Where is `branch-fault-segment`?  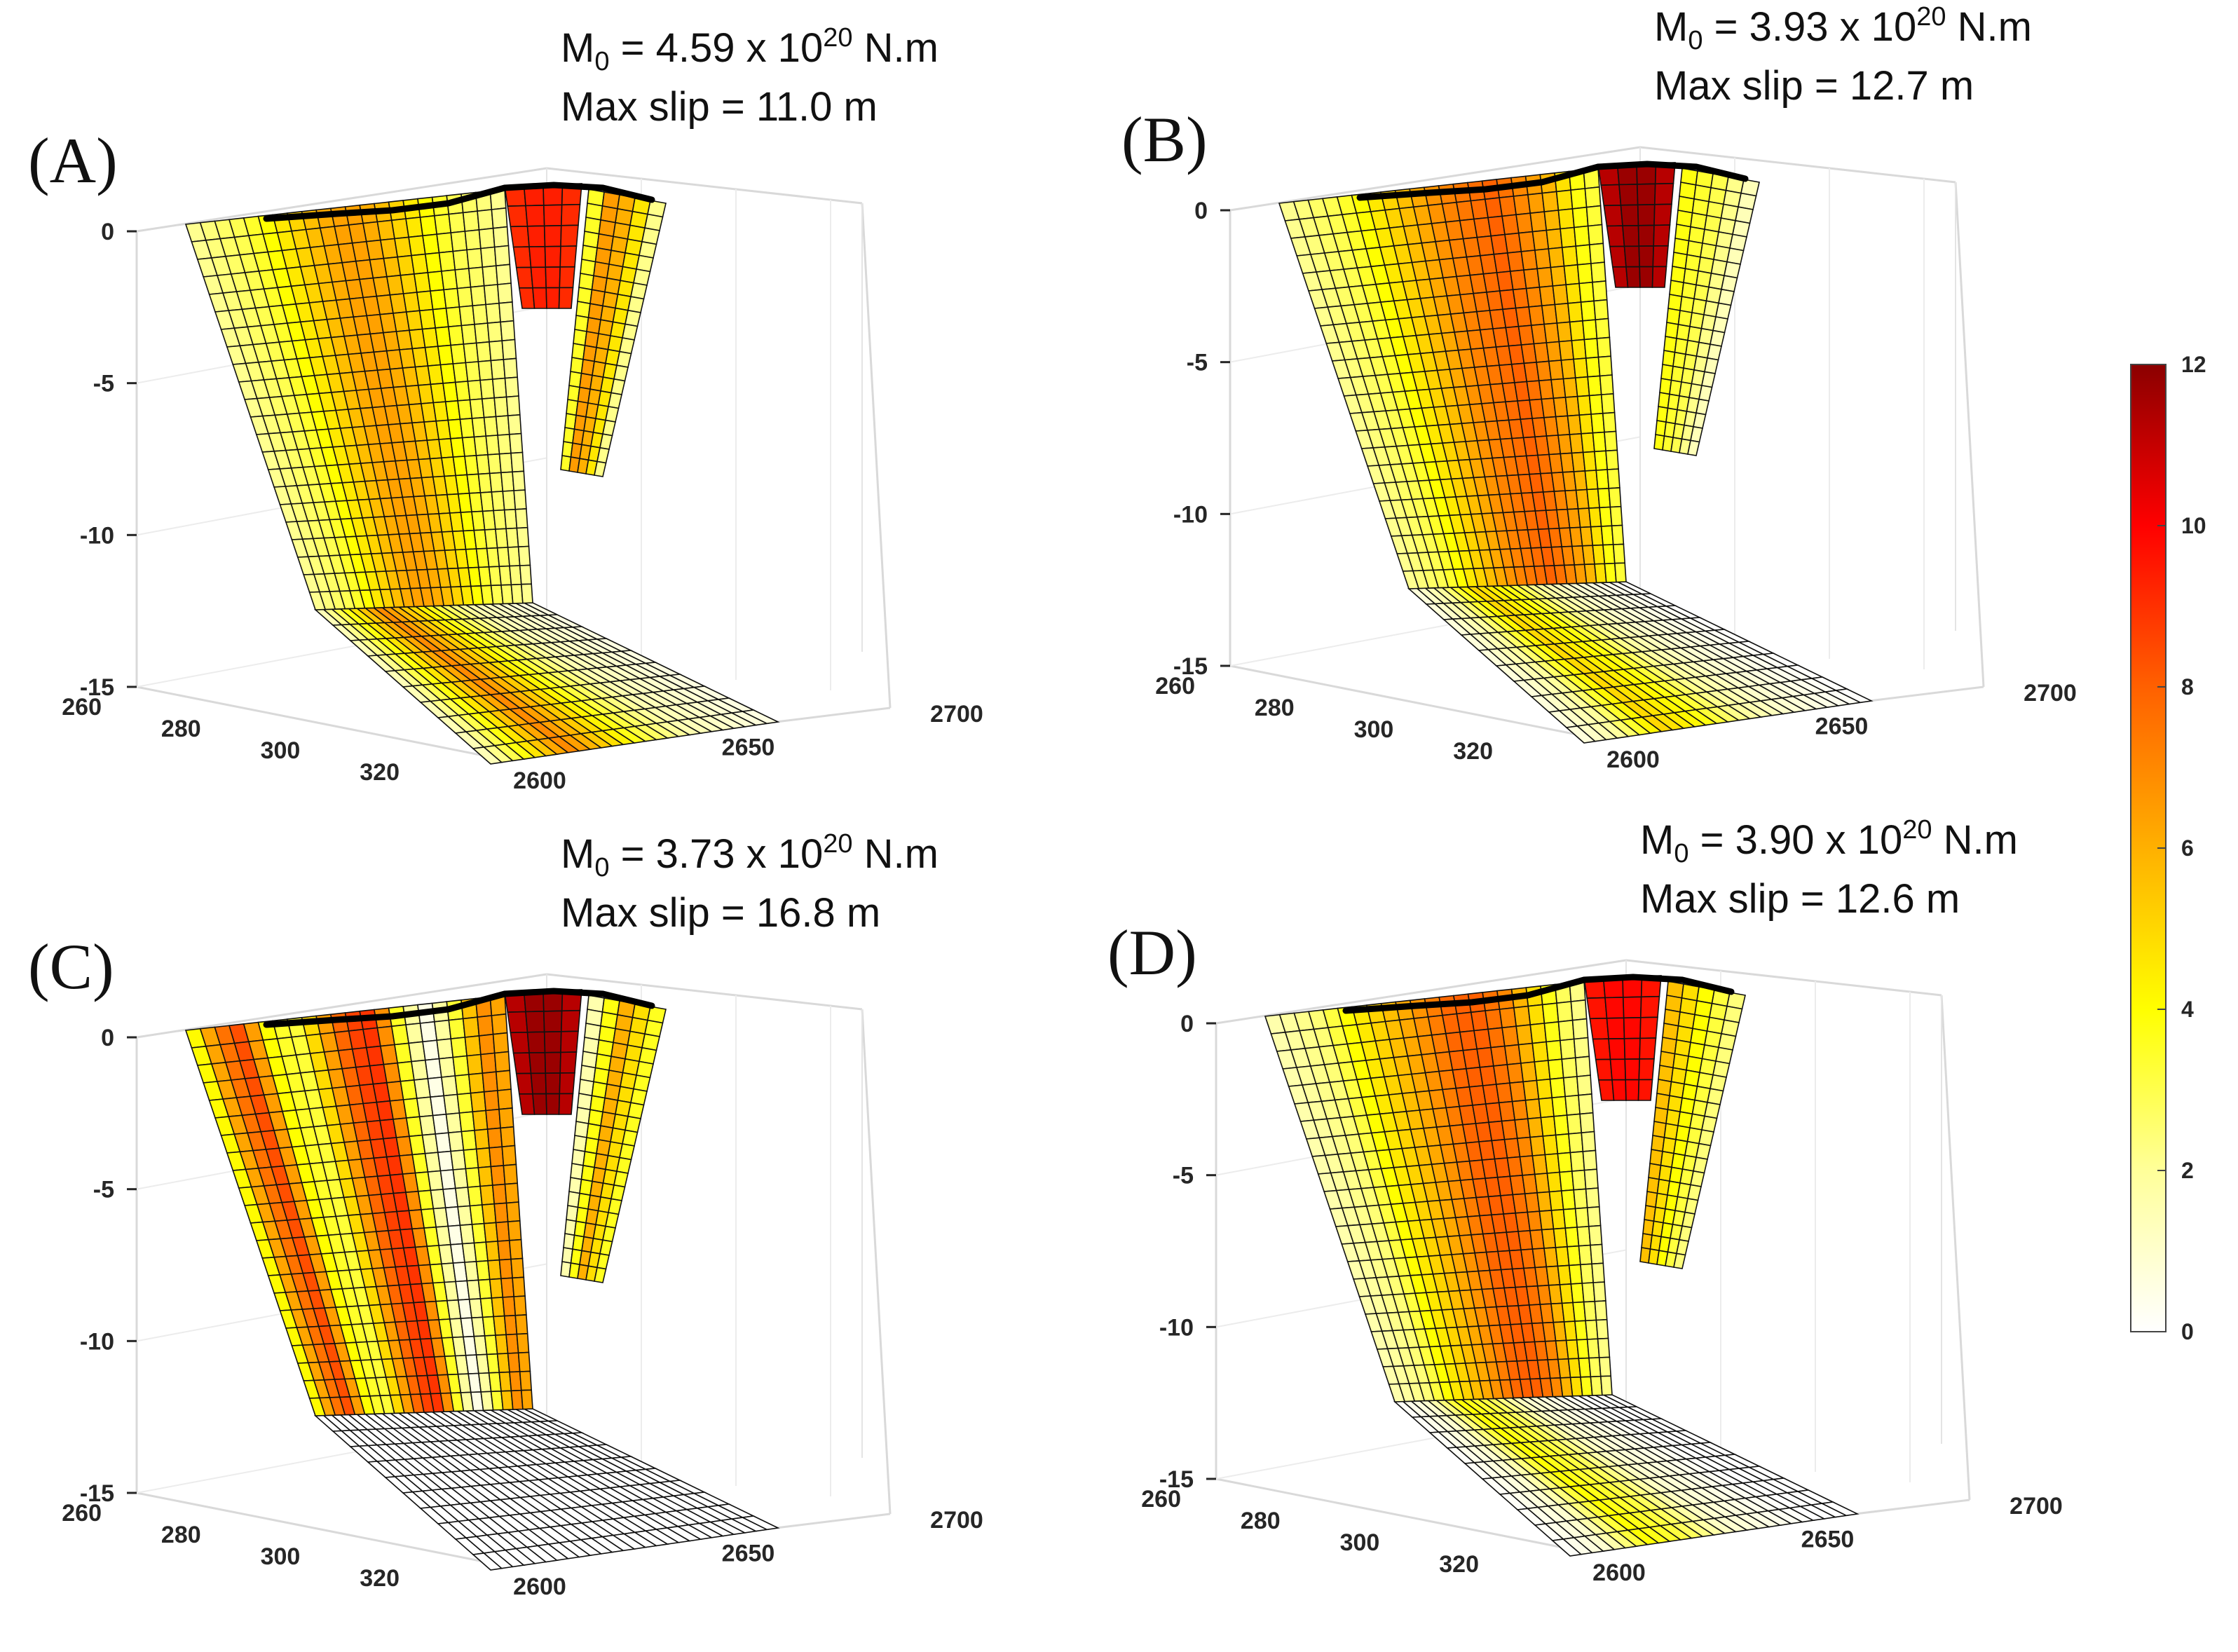
branch-fault-segment is located at coordinates (613, 333).